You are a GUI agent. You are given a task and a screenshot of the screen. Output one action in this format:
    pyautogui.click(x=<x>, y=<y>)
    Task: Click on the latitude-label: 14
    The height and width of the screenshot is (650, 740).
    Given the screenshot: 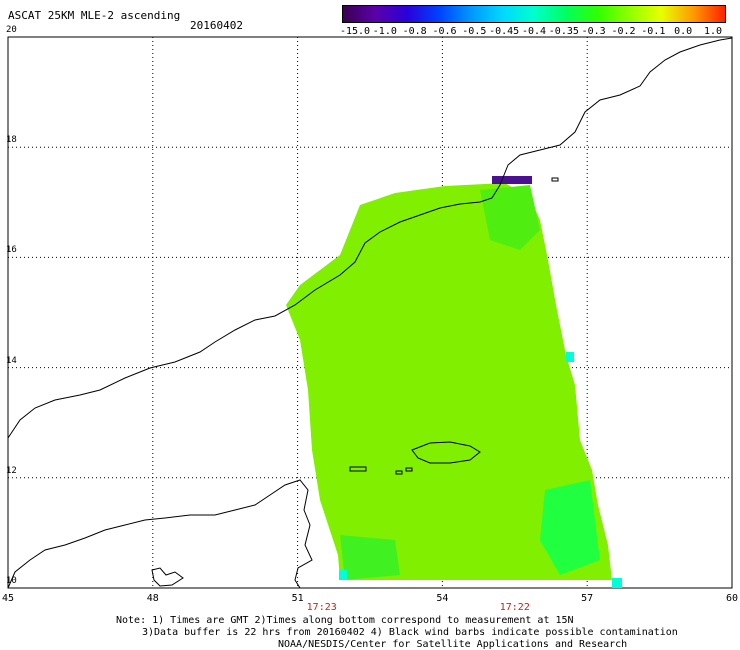 What is the action you would take?
    pyautogui.click(x=11, y=360)
    